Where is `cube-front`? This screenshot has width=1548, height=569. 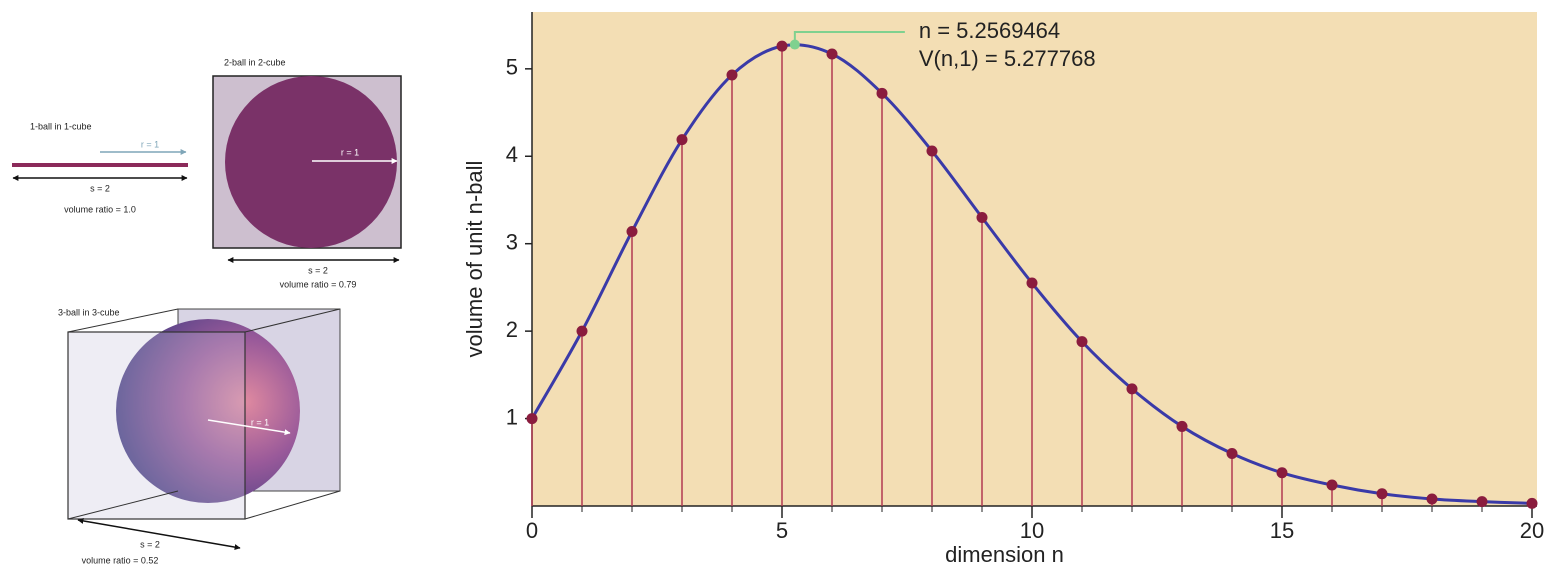
cube-front is located at coordinates (156, 425).